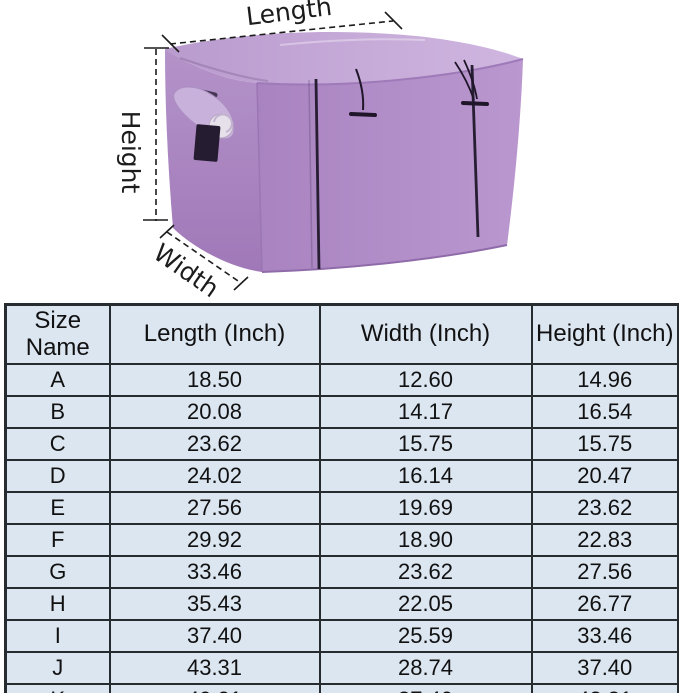 The width and height of the screenshot is (679, 693). I want to click on size-name-cell: K, so click(57, 688).